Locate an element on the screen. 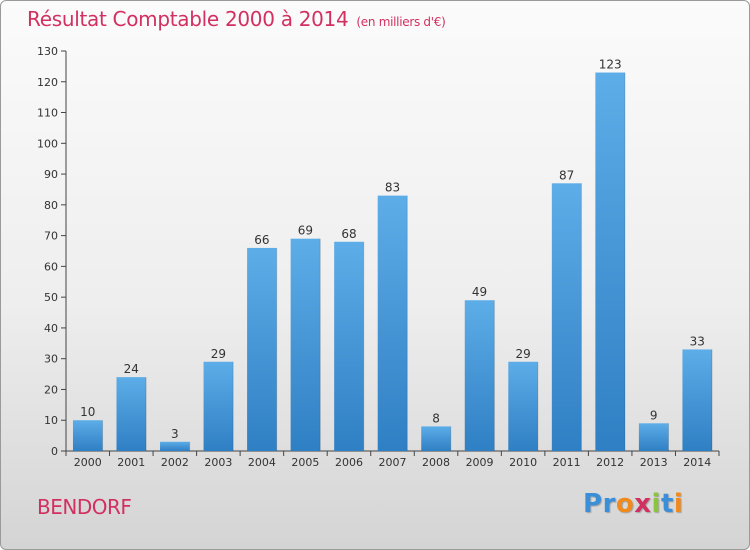 The width and height of the screenshot is (750, 550). logo-letter: t is located at coordinates (667, 504).